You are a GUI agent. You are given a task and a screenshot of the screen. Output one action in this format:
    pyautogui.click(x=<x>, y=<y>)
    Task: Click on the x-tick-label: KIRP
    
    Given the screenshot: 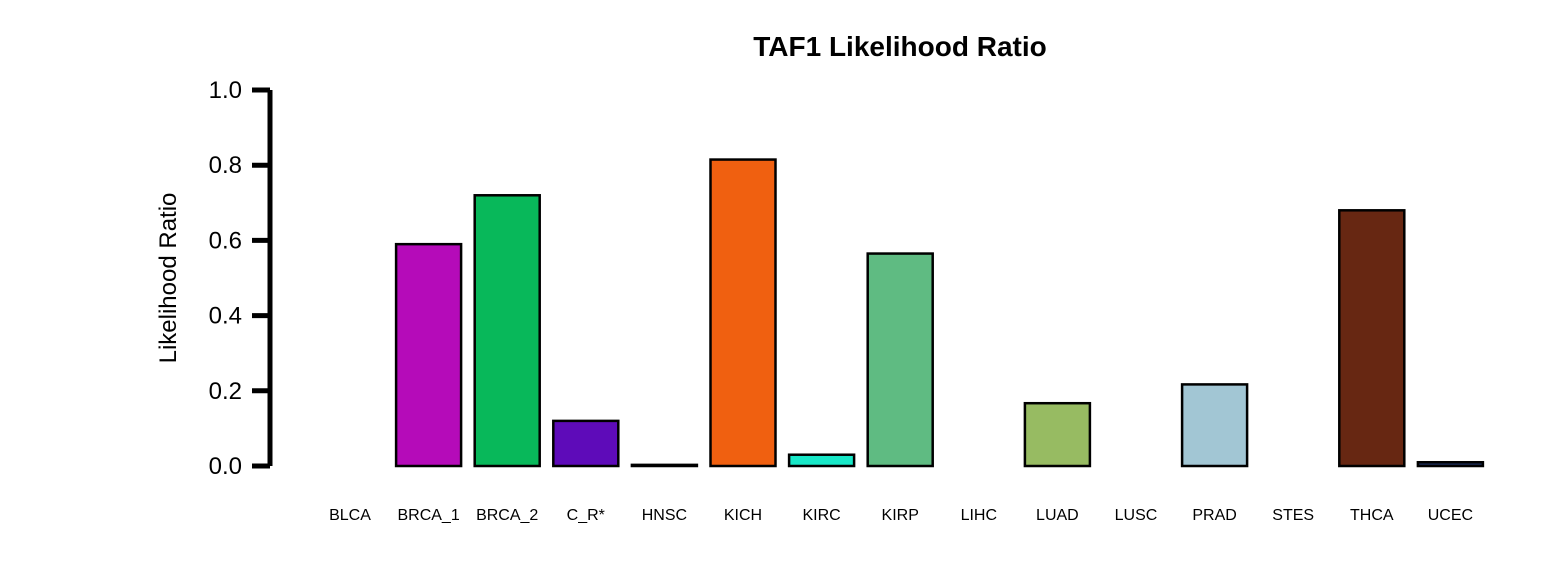 What is the action you would take?
    pyautogui.click(x=900, y=515)
    